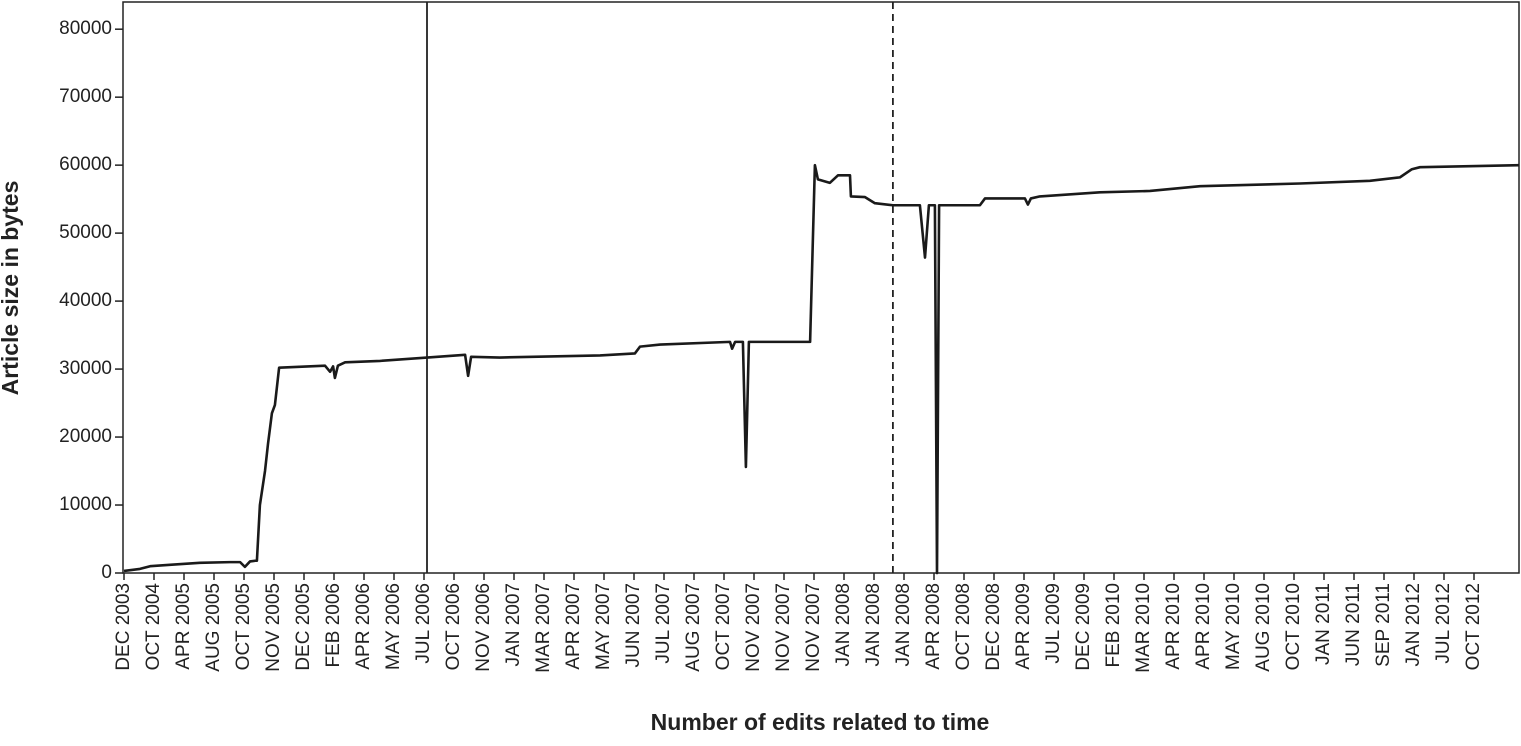 This screenshot has height=746, width=1521. I want to click on x-tick-label: DEC 2003, so click(123, 627).